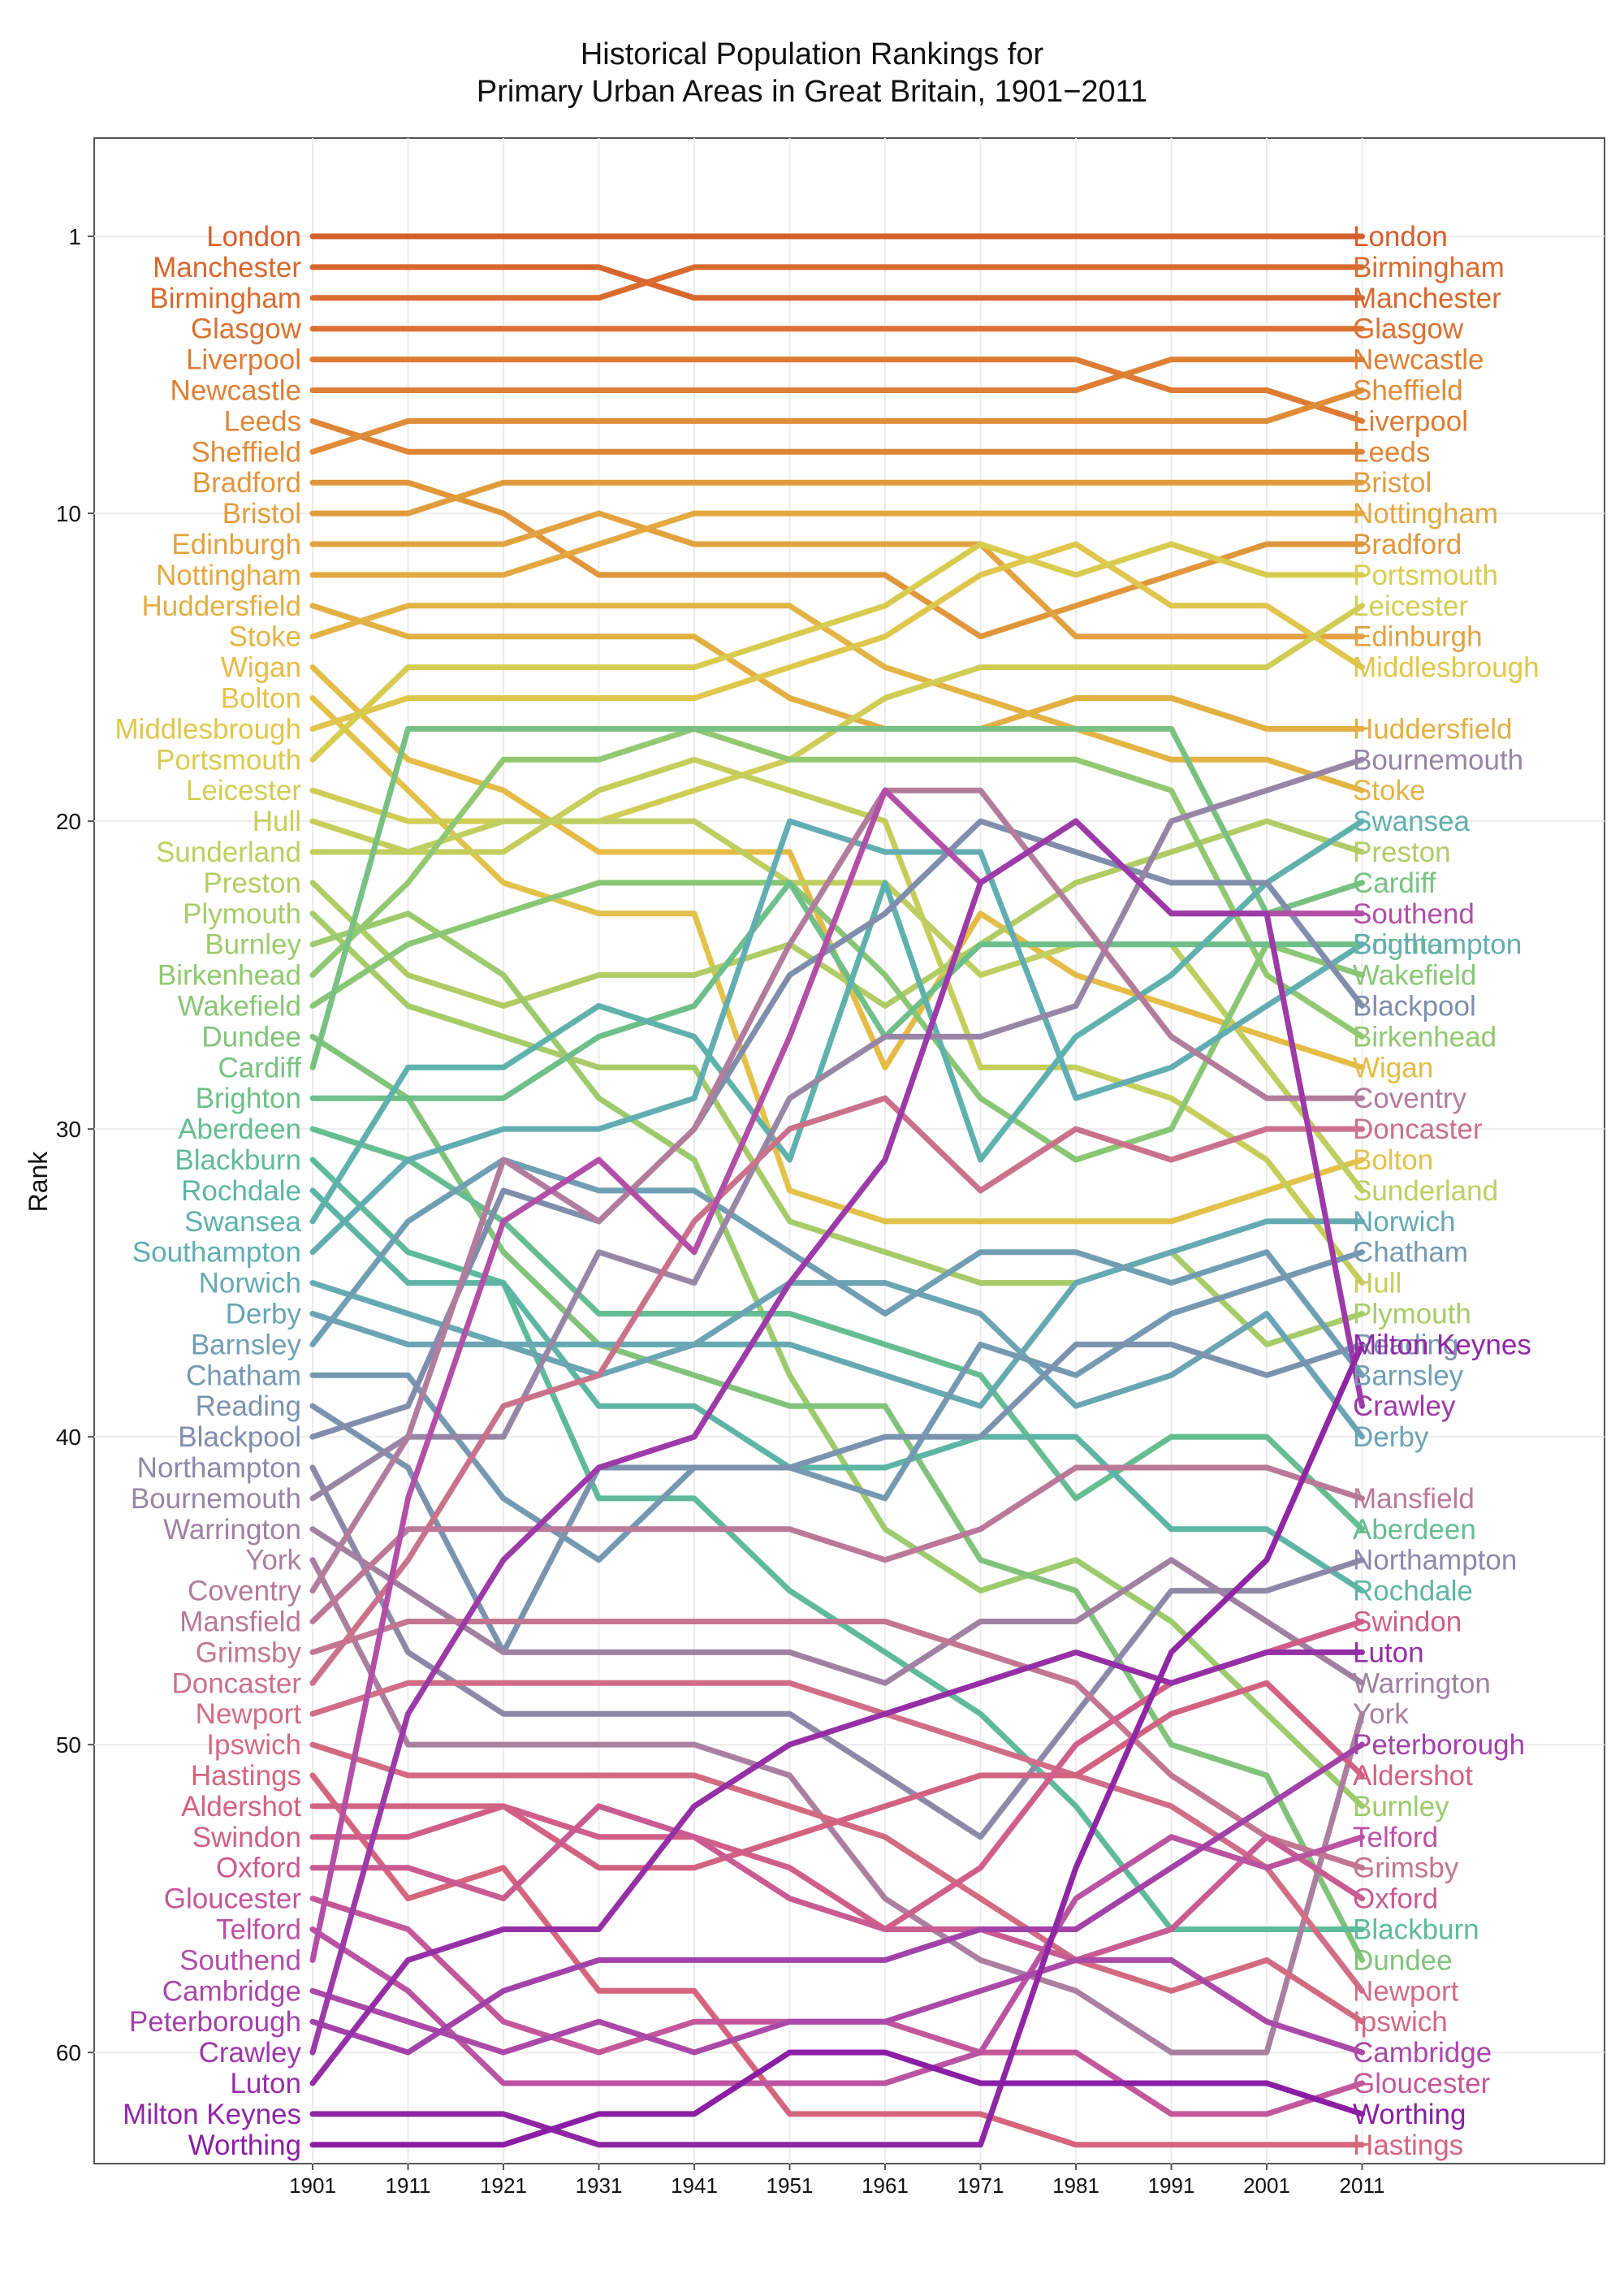  Describe the element at coordinates (1381, 1714) in the screenshot. I see `right-label: York` at that location.